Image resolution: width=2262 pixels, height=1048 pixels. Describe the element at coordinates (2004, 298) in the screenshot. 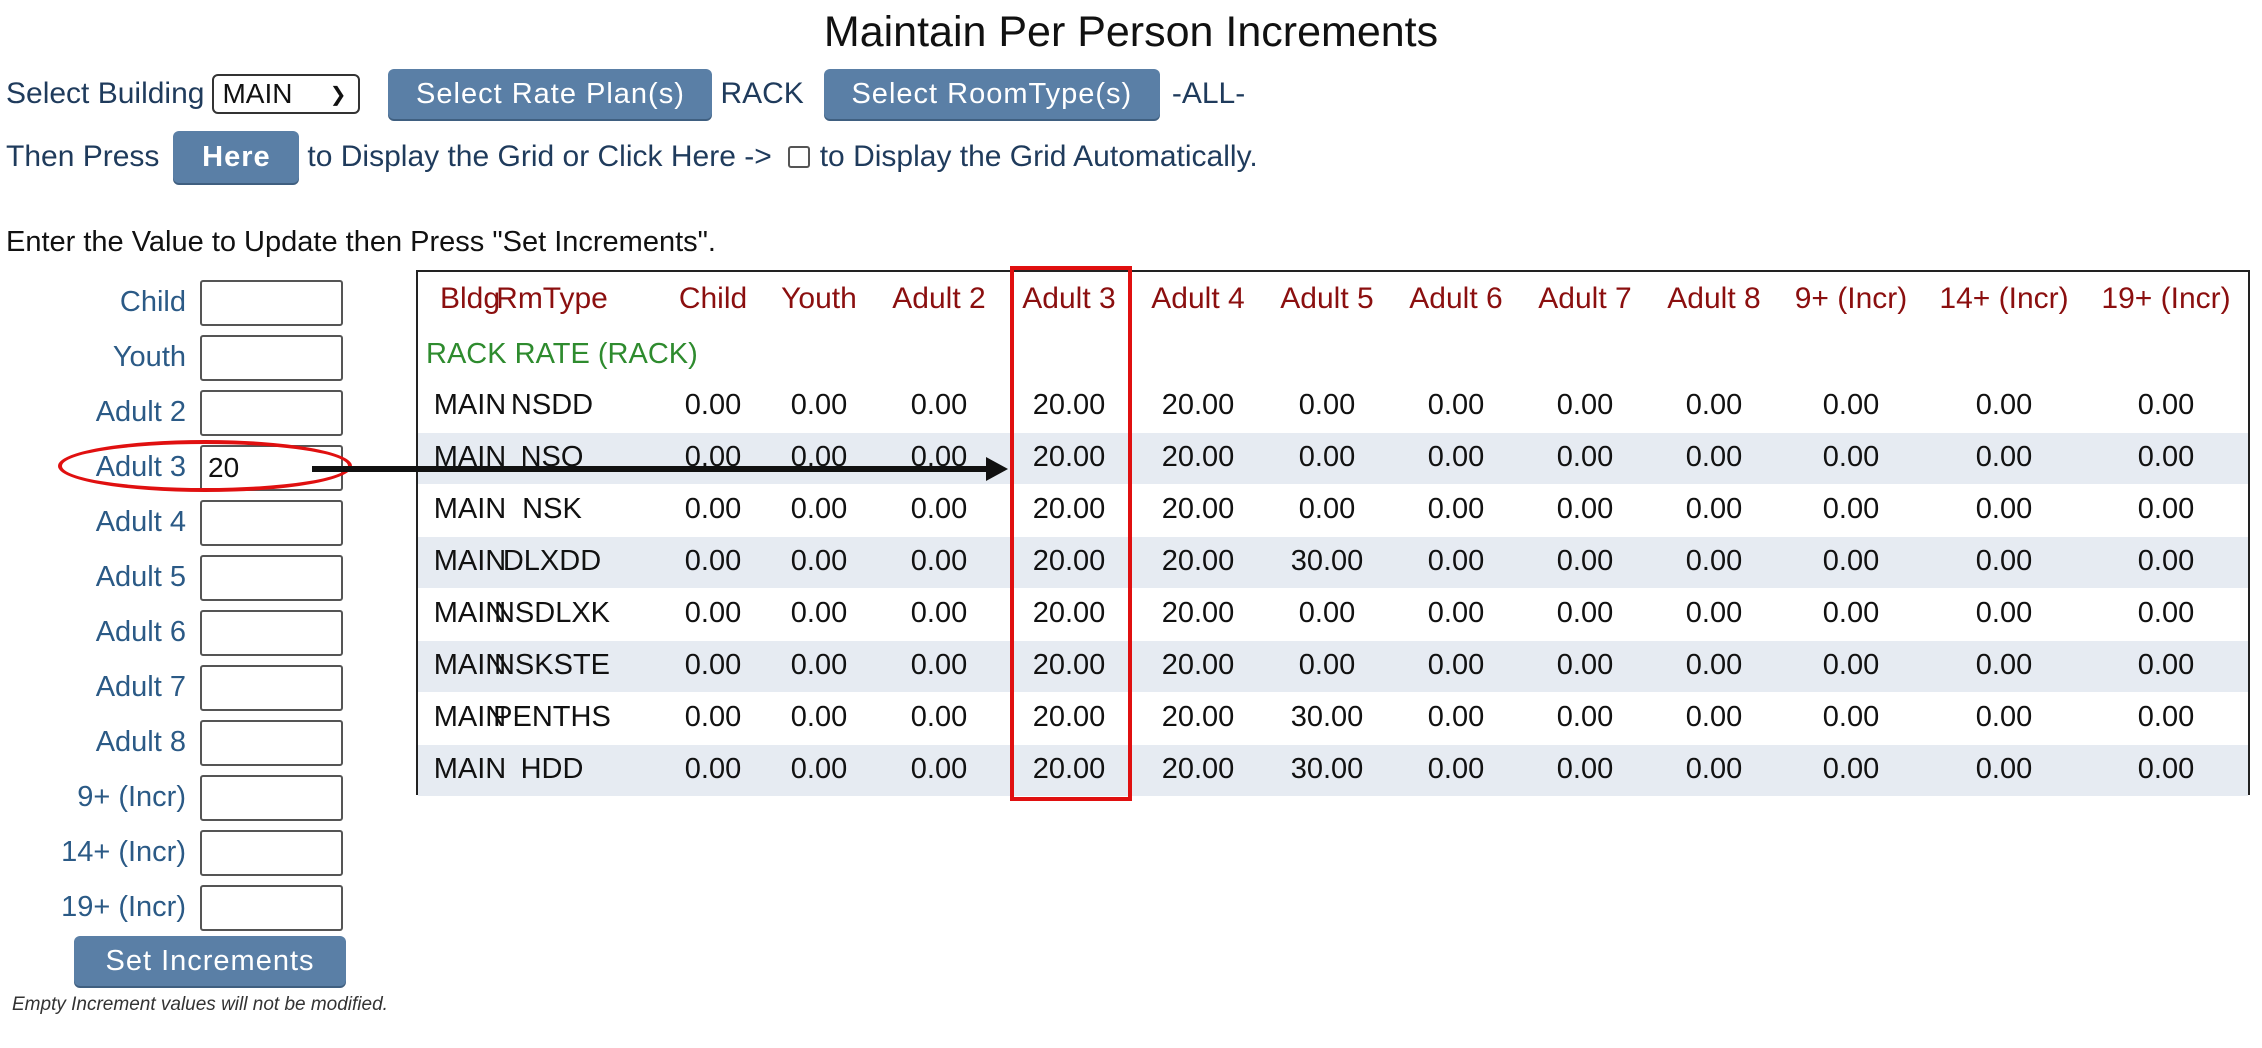

I see `column-header: 14+ (Incr)` at that location.